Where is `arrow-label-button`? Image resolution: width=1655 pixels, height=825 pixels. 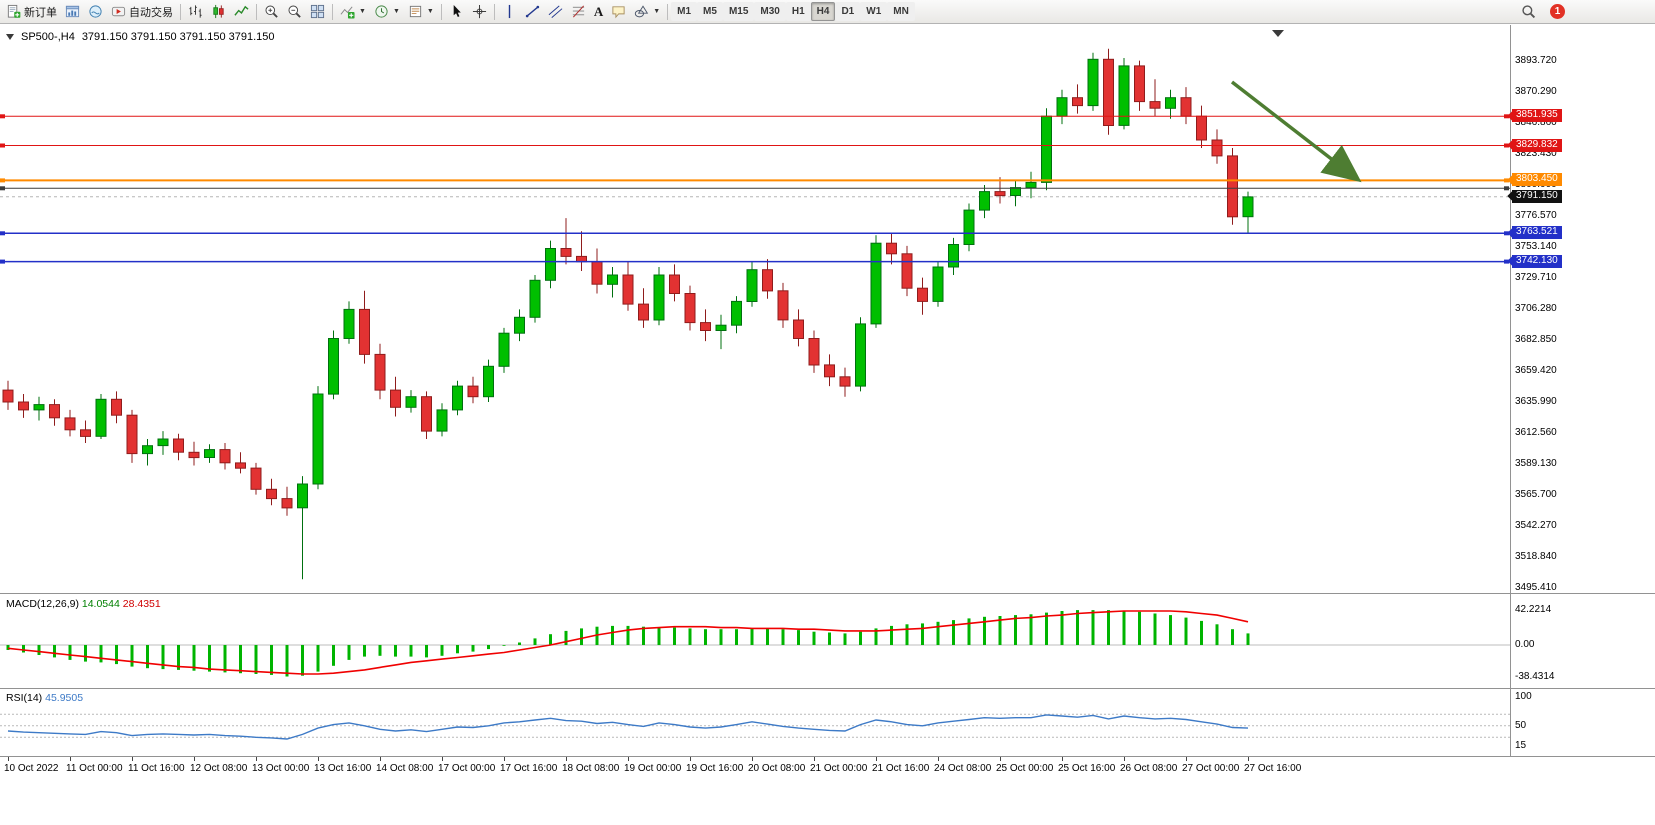
arrow-label-button is located at coordinates (618, 12).